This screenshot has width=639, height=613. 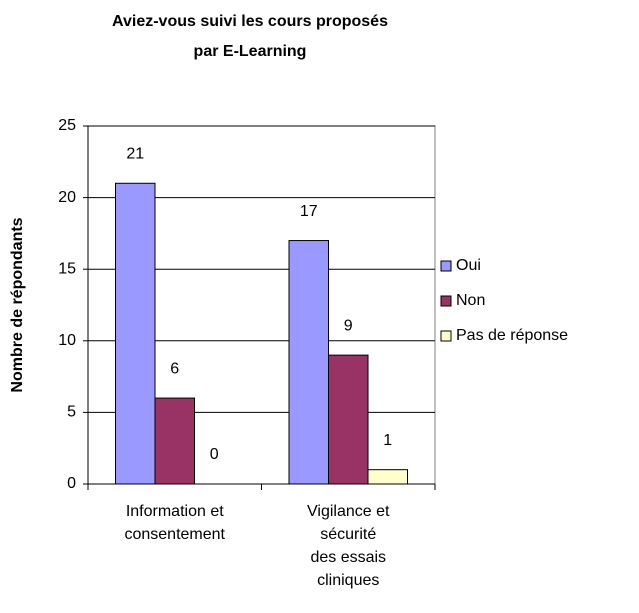 I want to click on x-tick-label: Information et consentement, so click(x=174, y=523).